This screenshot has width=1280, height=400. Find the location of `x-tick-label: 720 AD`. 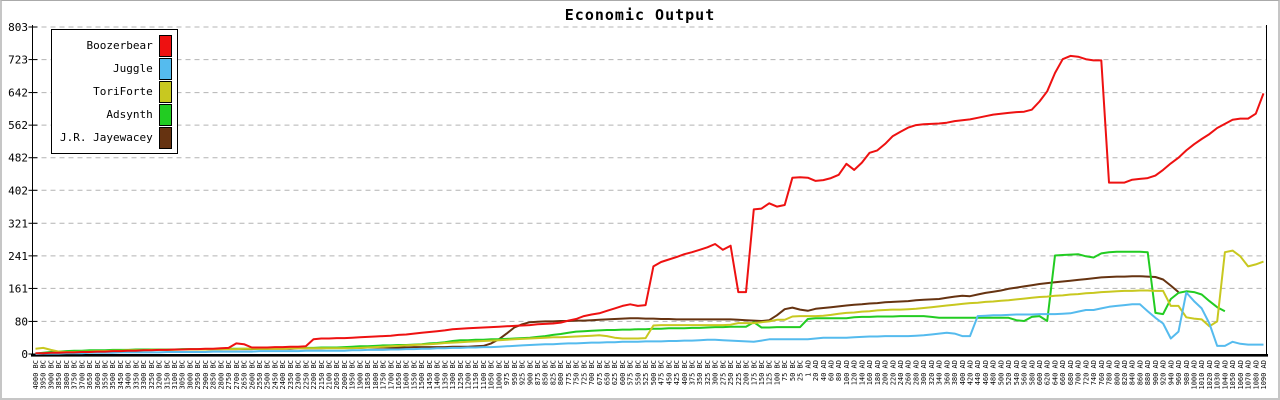

x-tick-label: 720 AD is located at coordinates (1086, 372).